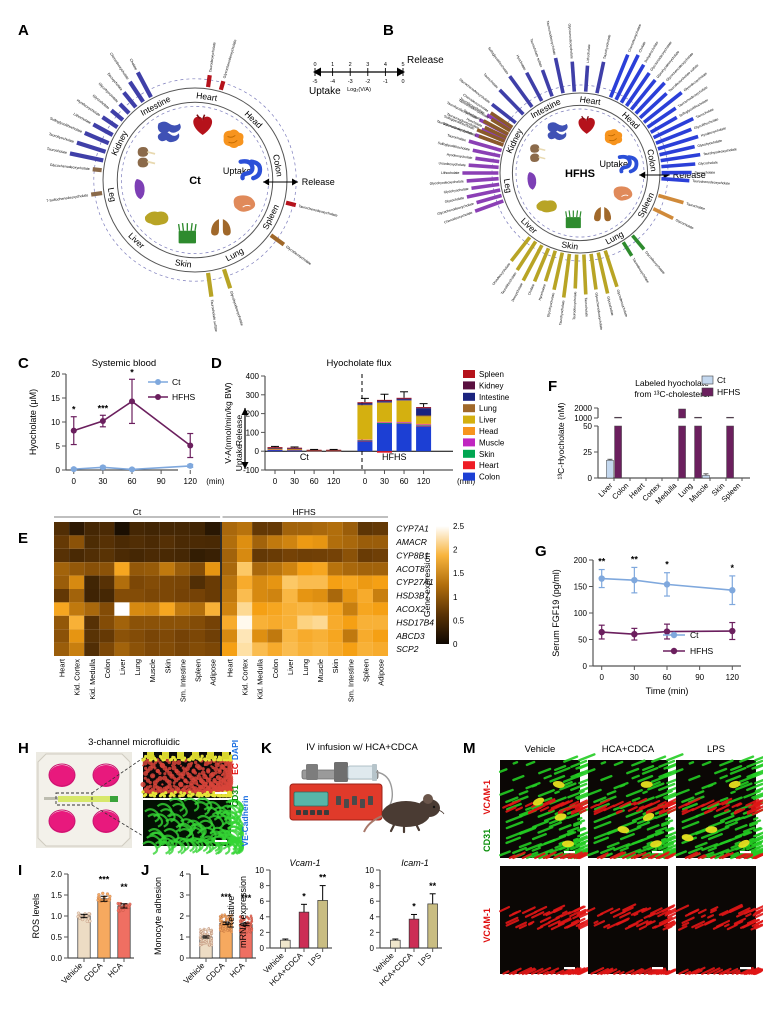 The image size is (763, 1011). What do you see at coordinates (215, 481) in the screenshot?
I see `x-unit-label: (min)` at bounding box center [215, 481].